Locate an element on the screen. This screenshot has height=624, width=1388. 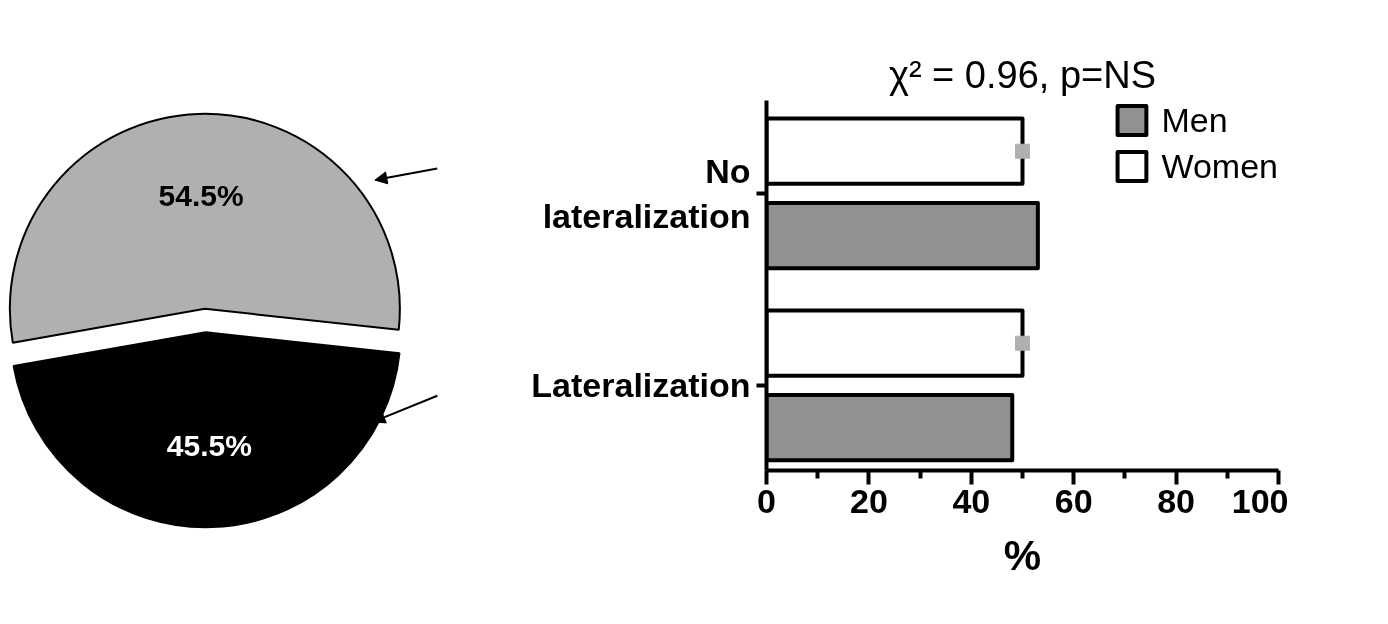
data-label: 45.5% is located at coordinates (209, 445).